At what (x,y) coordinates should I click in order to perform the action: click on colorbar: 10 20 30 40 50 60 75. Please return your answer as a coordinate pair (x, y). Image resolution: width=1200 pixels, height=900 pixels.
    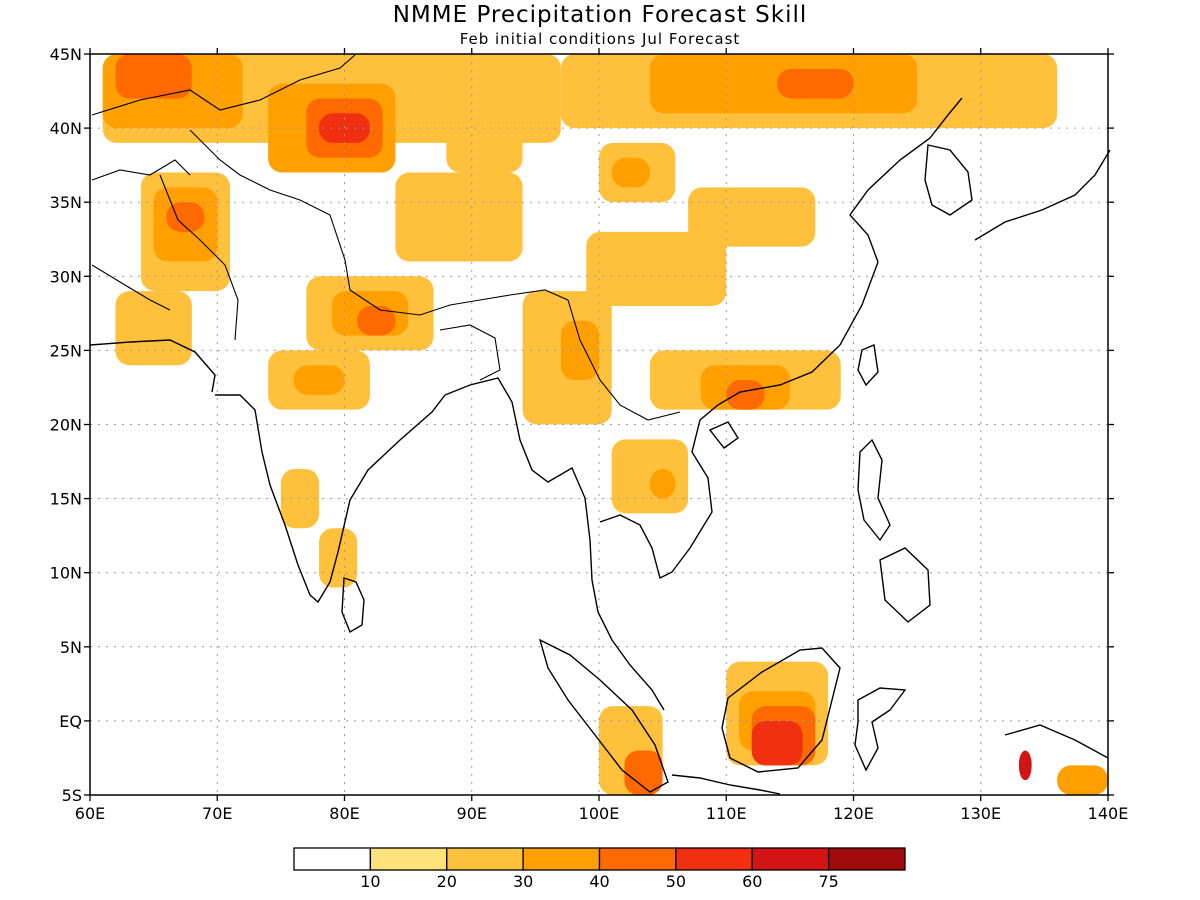
    Looking at the image, I should click on (599, 869).